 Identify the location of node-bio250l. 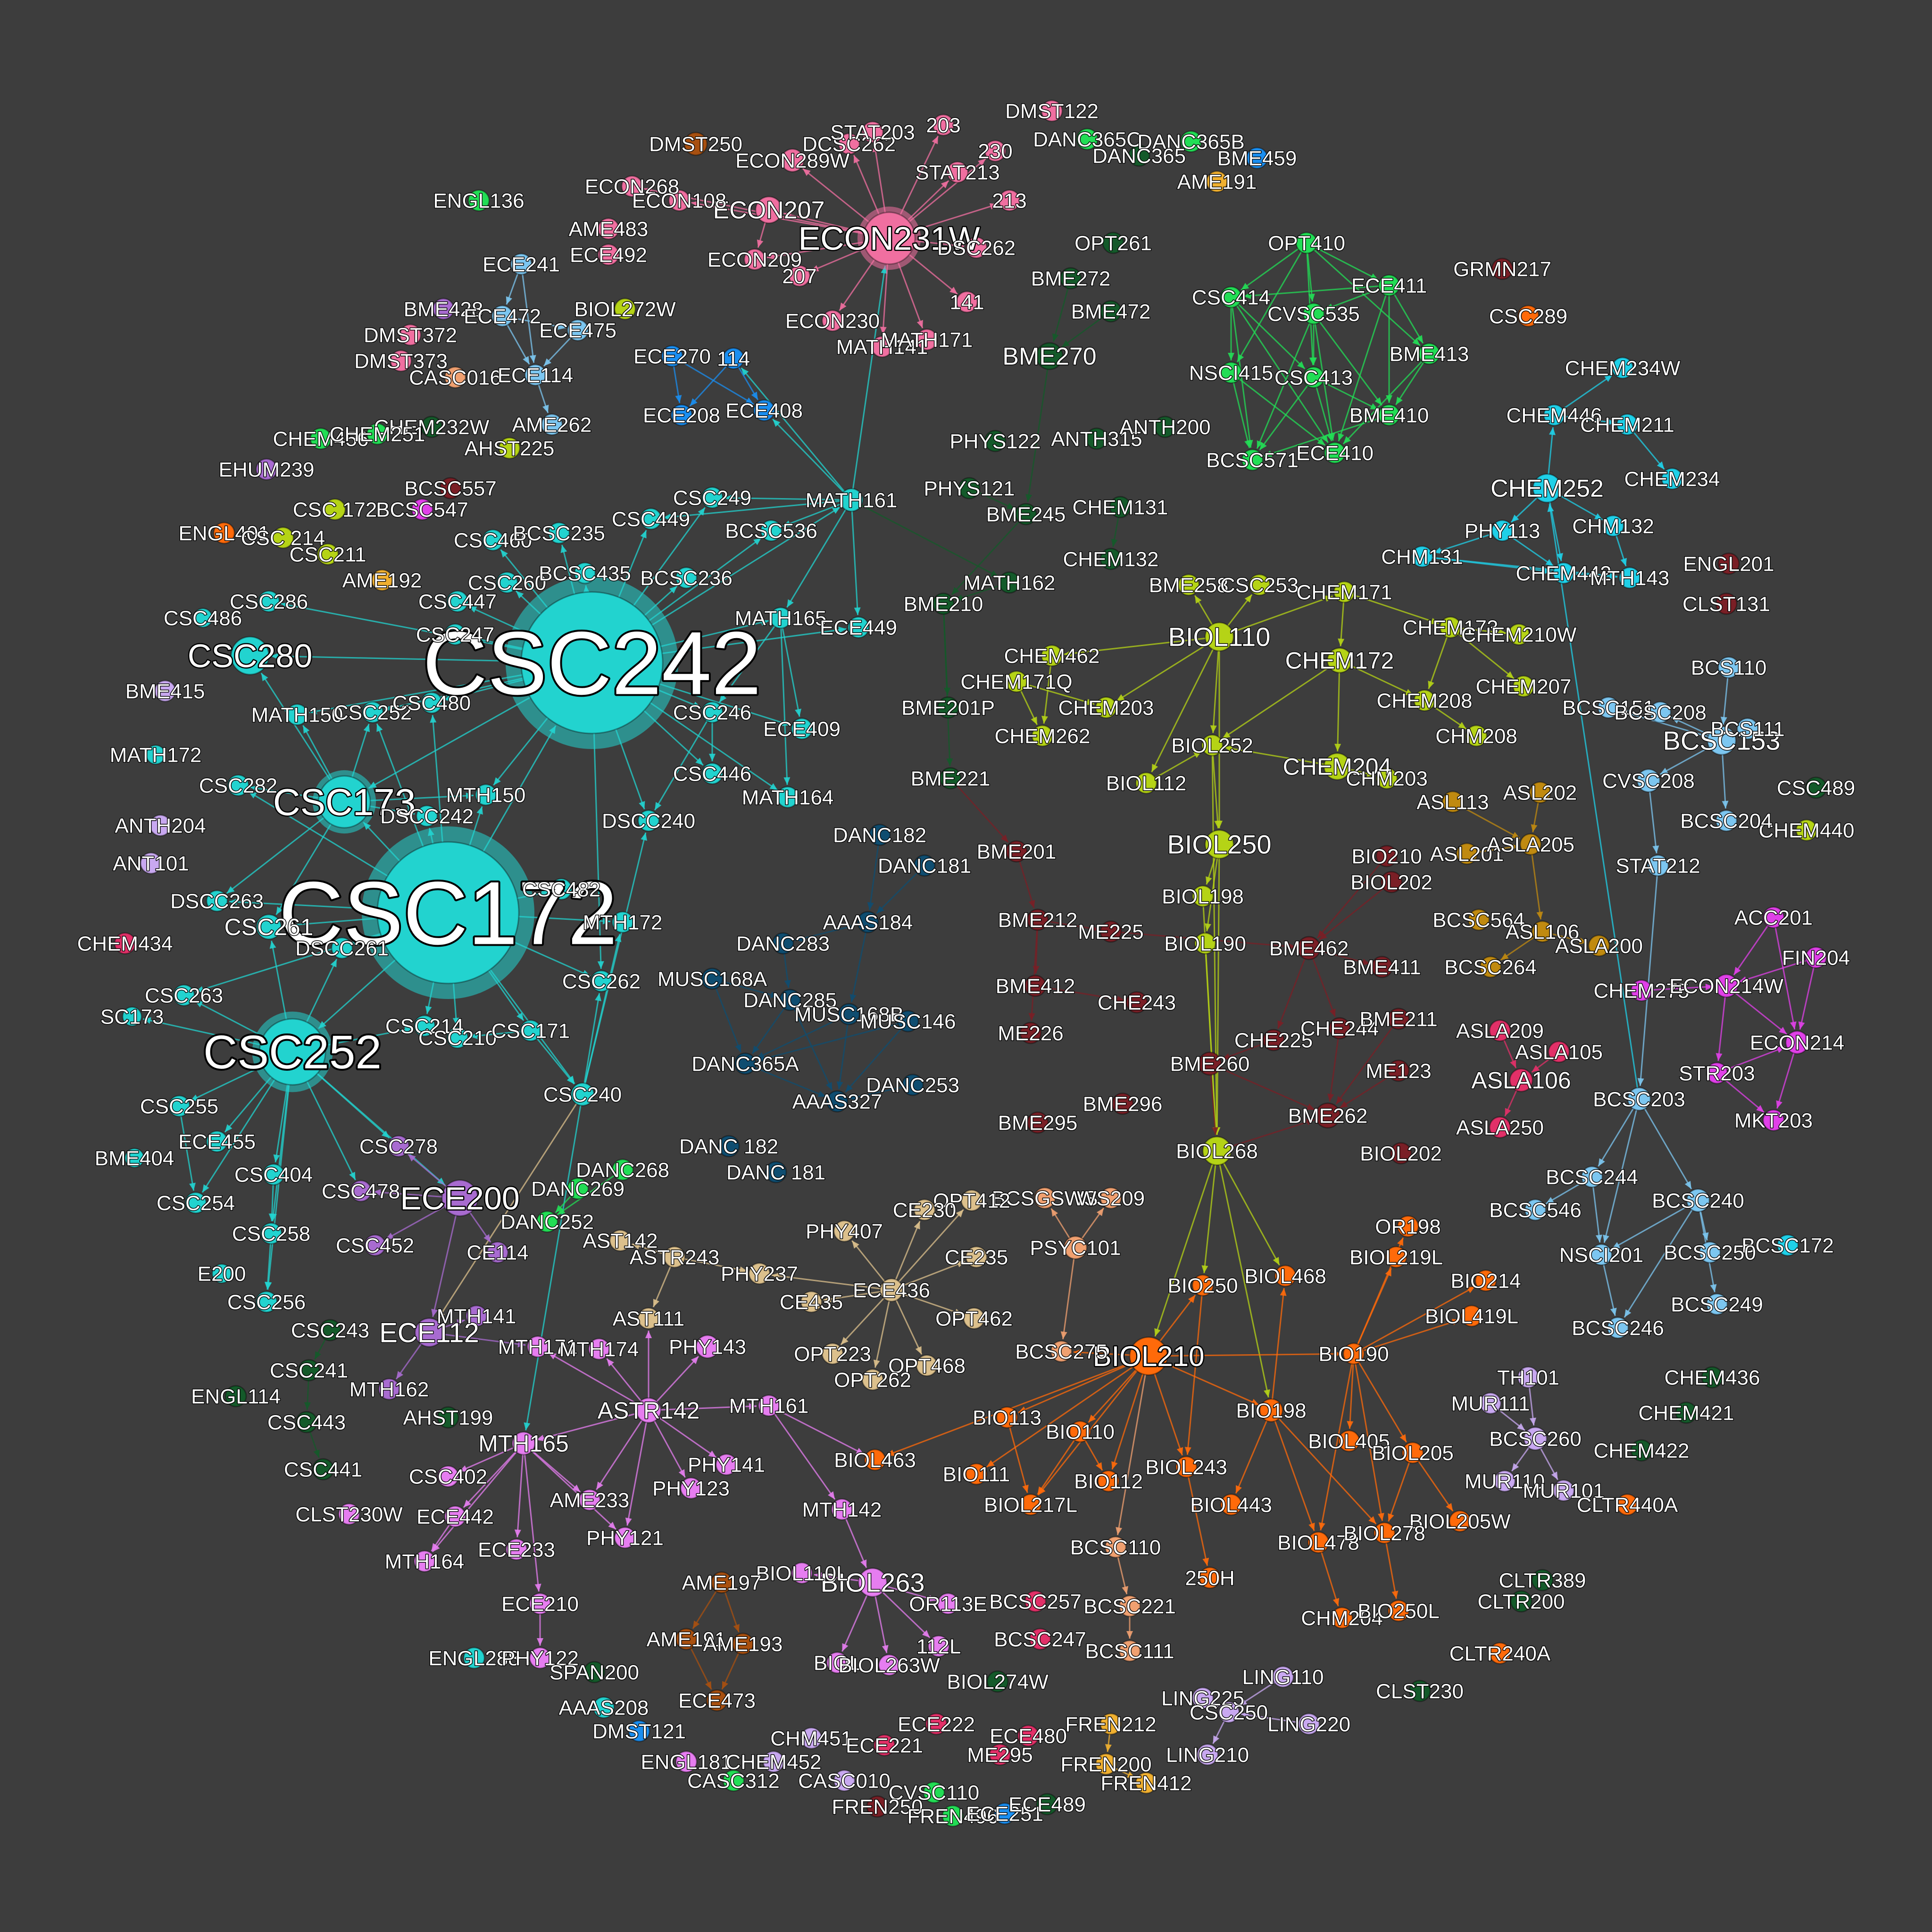
(1398, 1611).